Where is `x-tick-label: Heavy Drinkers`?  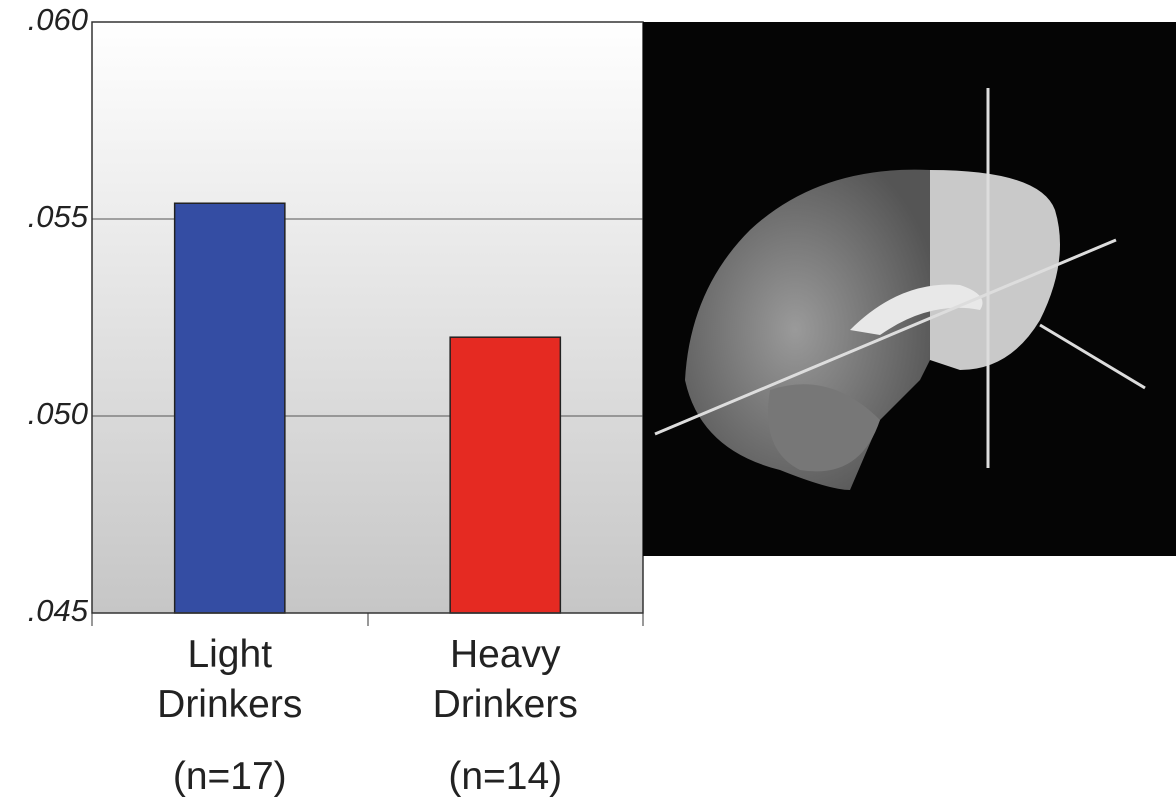
x-tick-label: Heavy Drinkers is located at coordinates (505, 679).